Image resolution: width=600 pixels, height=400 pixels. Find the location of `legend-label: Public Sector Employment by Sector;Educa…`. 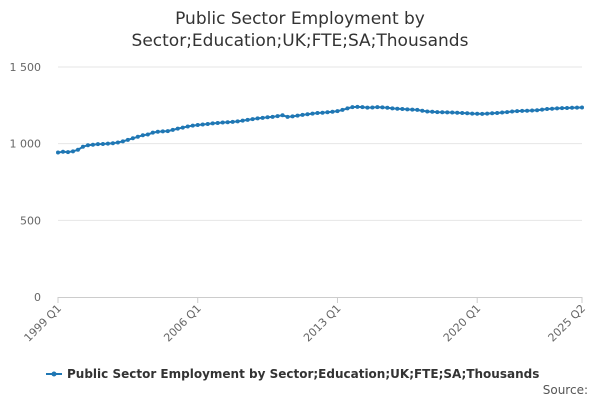

legend-label: Public Sector Employment by Sector;Educa… is located at coordinates (303, 374).